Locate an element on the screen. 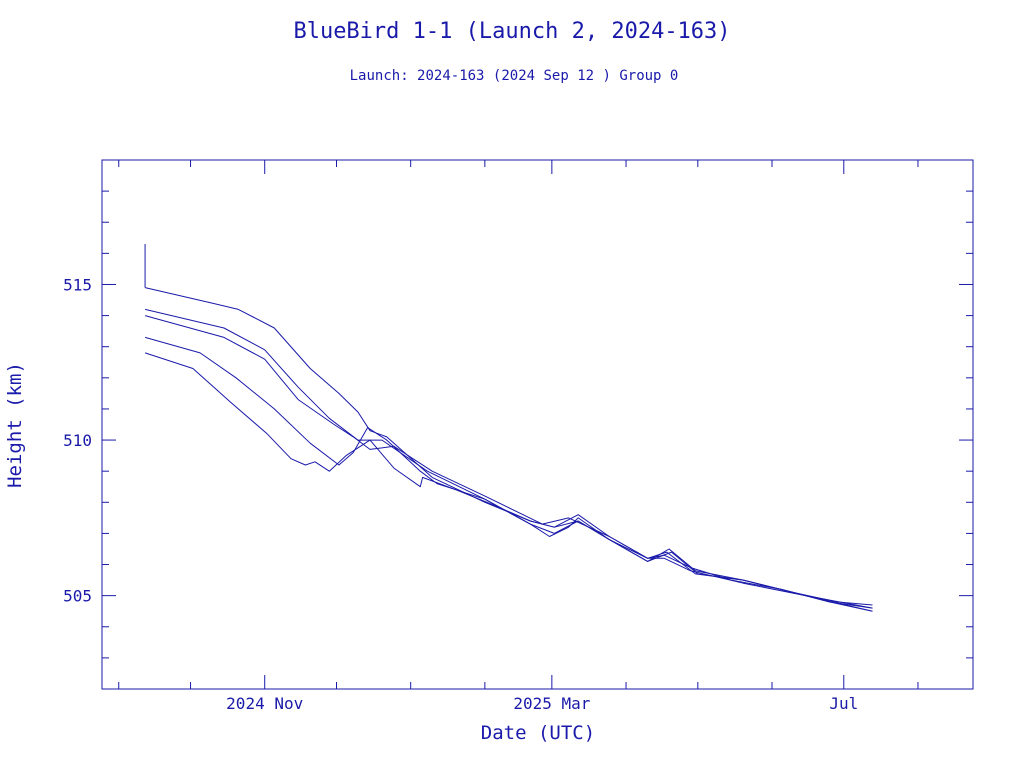 This screenshot has height=768, width=1024. y-tick-label: 505 is located at coordinates (77, 596).